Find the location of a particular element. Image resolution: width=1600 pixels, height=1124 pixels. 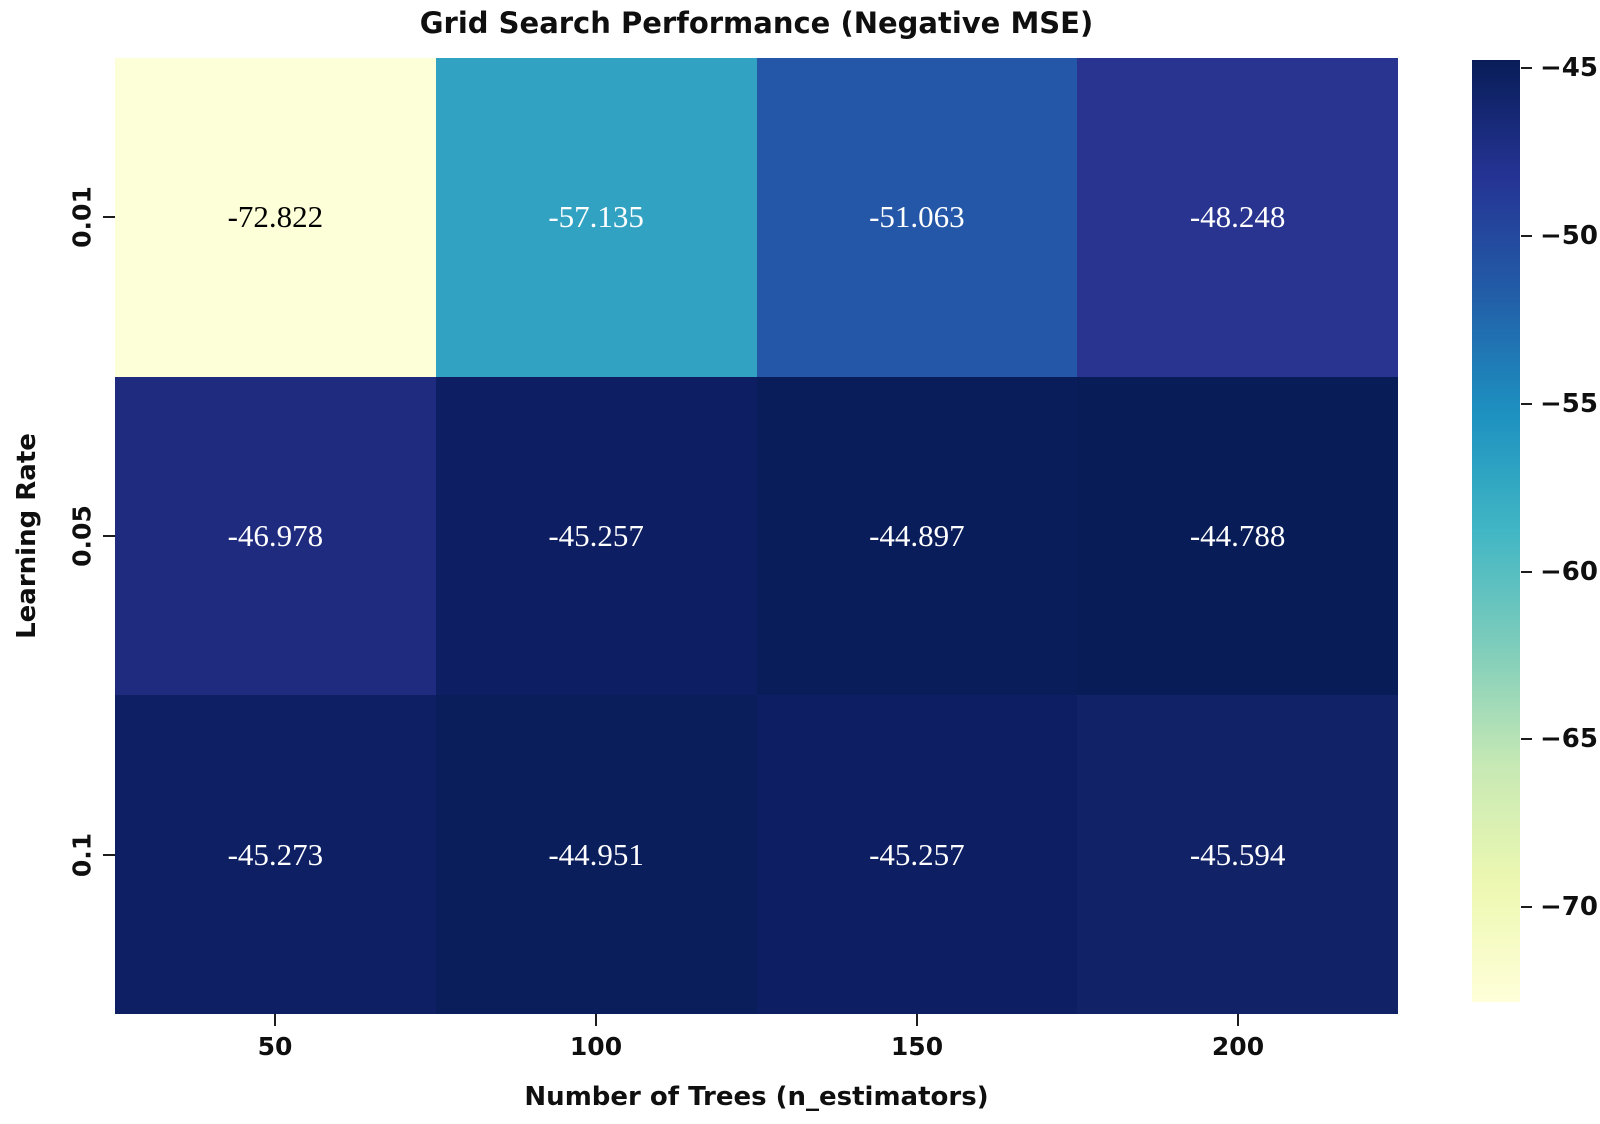

colorbar-tick-label: −60 is located at coordinates (1569, 572).